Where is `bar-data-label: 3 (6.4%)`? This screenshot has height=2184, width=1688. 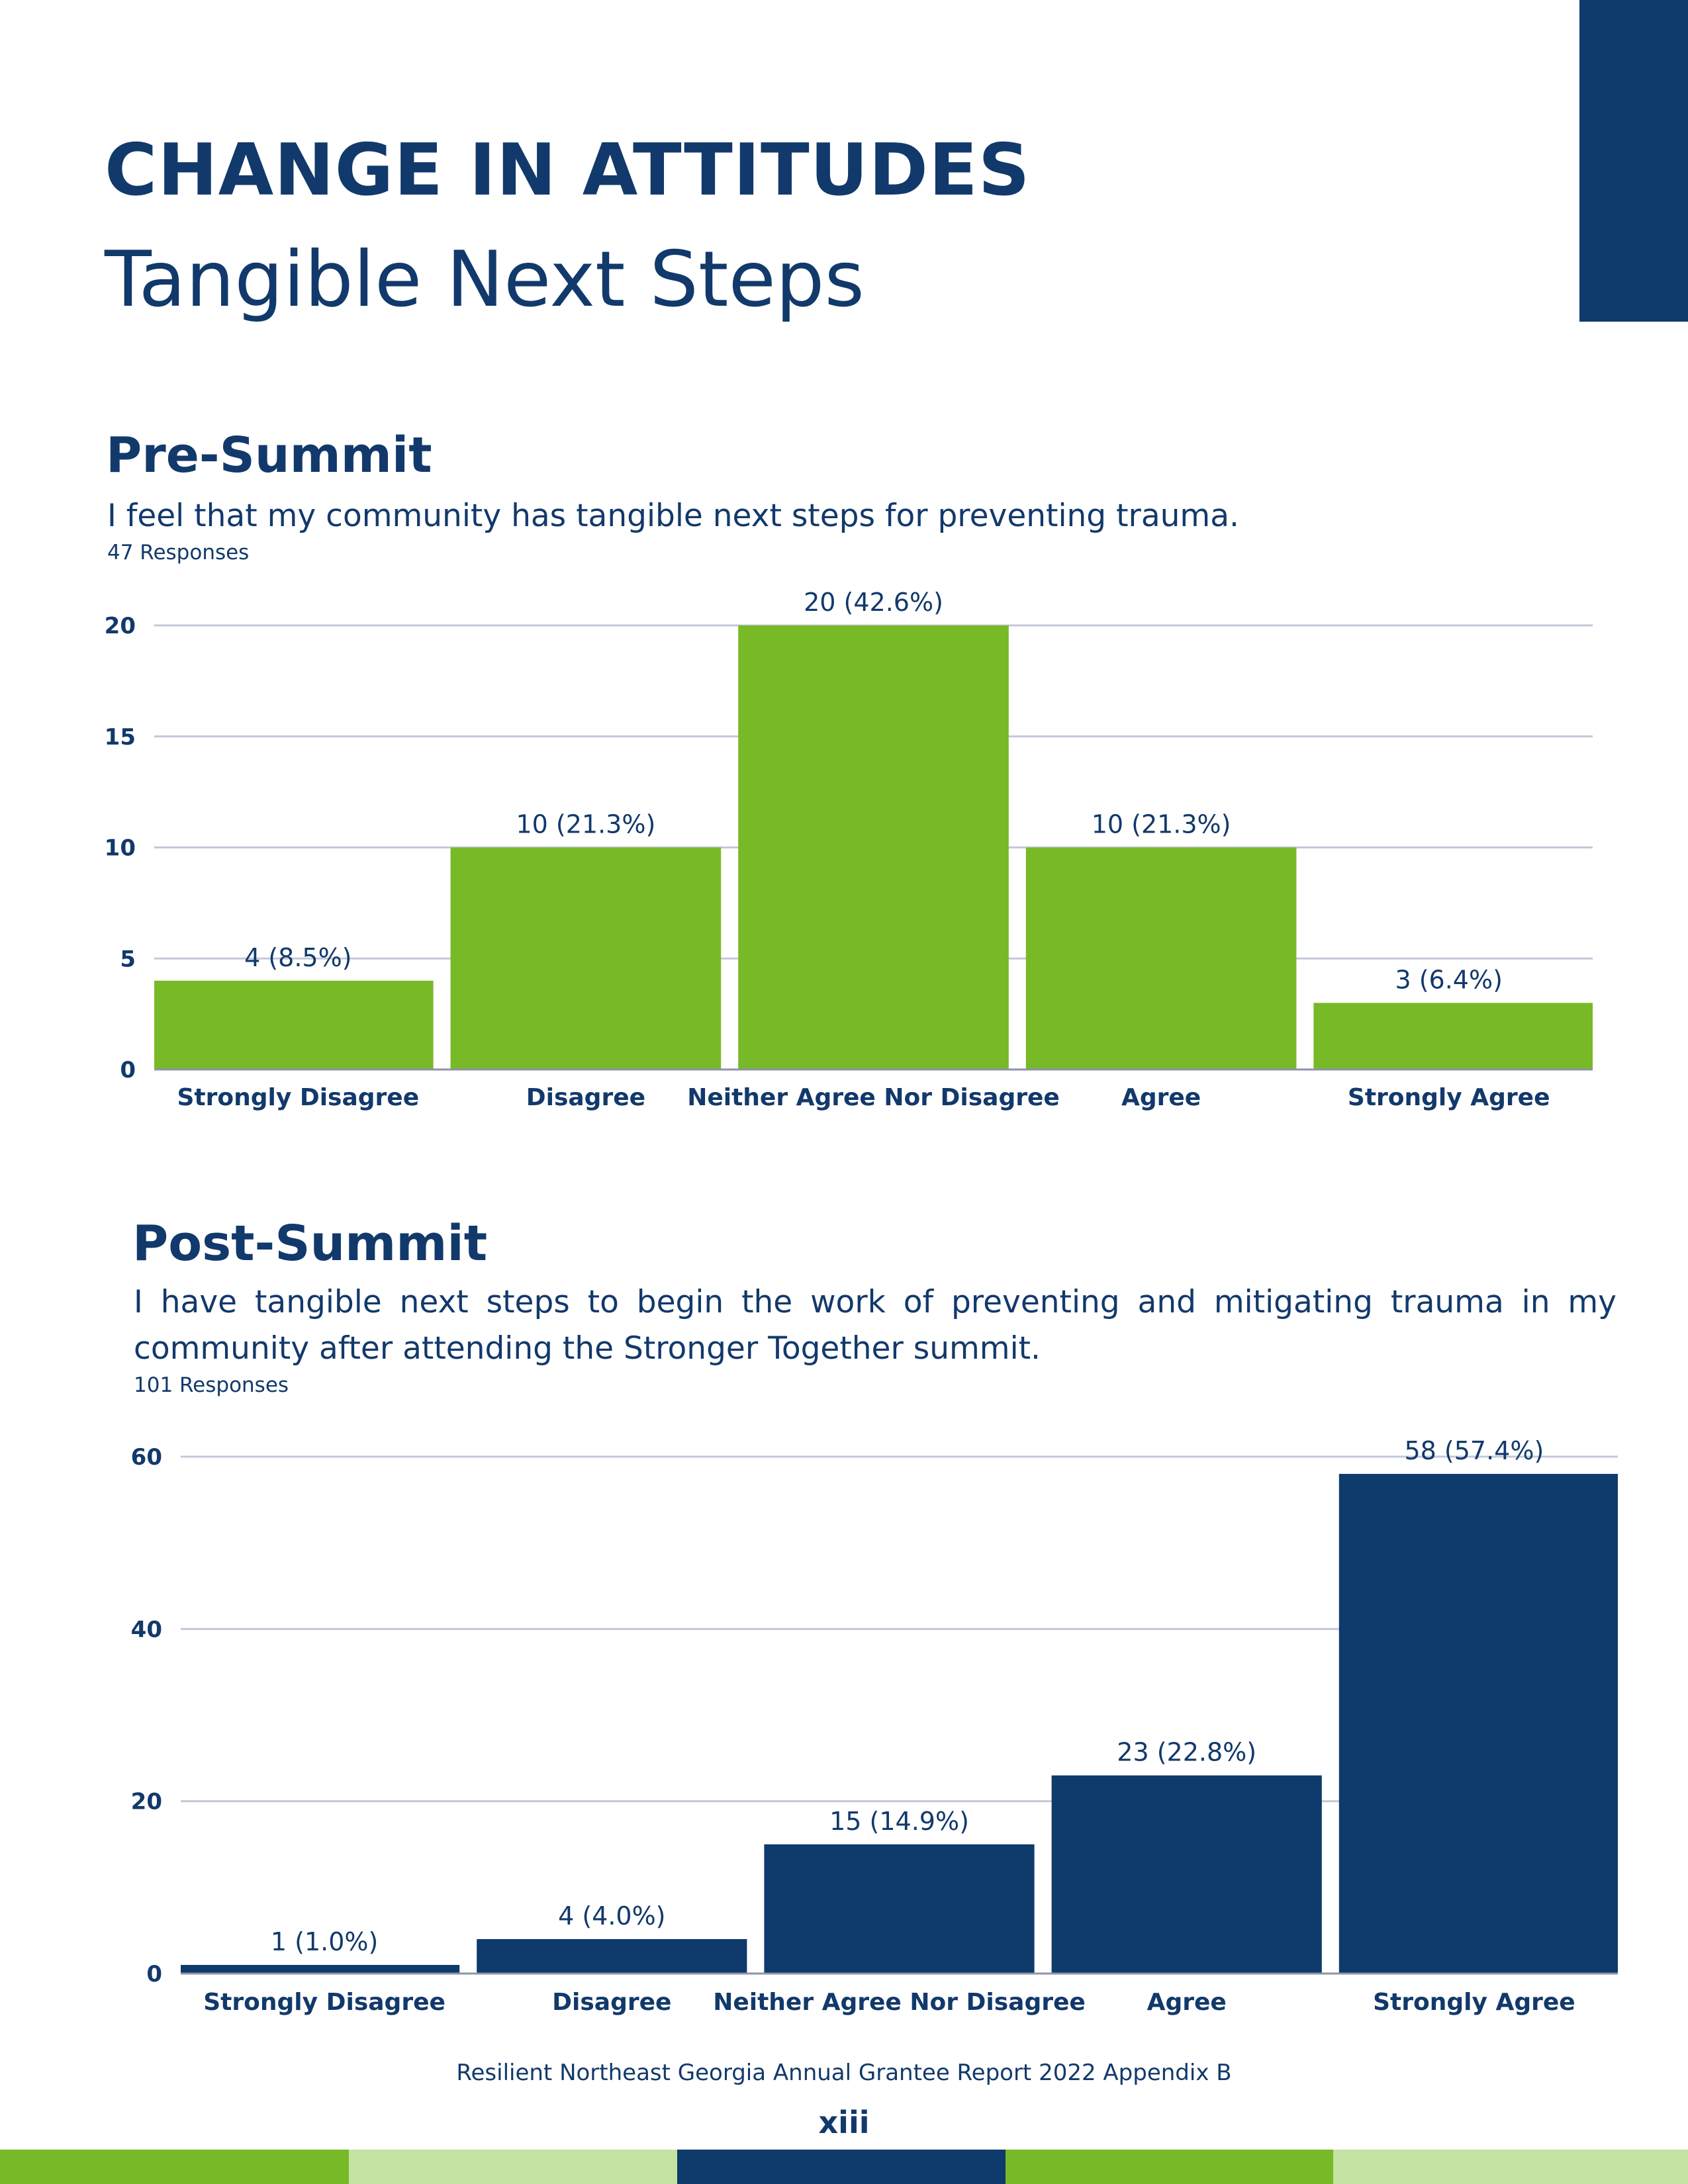
bar-data-label: 3 (6.4%) is located at coordinates (1448, 980).